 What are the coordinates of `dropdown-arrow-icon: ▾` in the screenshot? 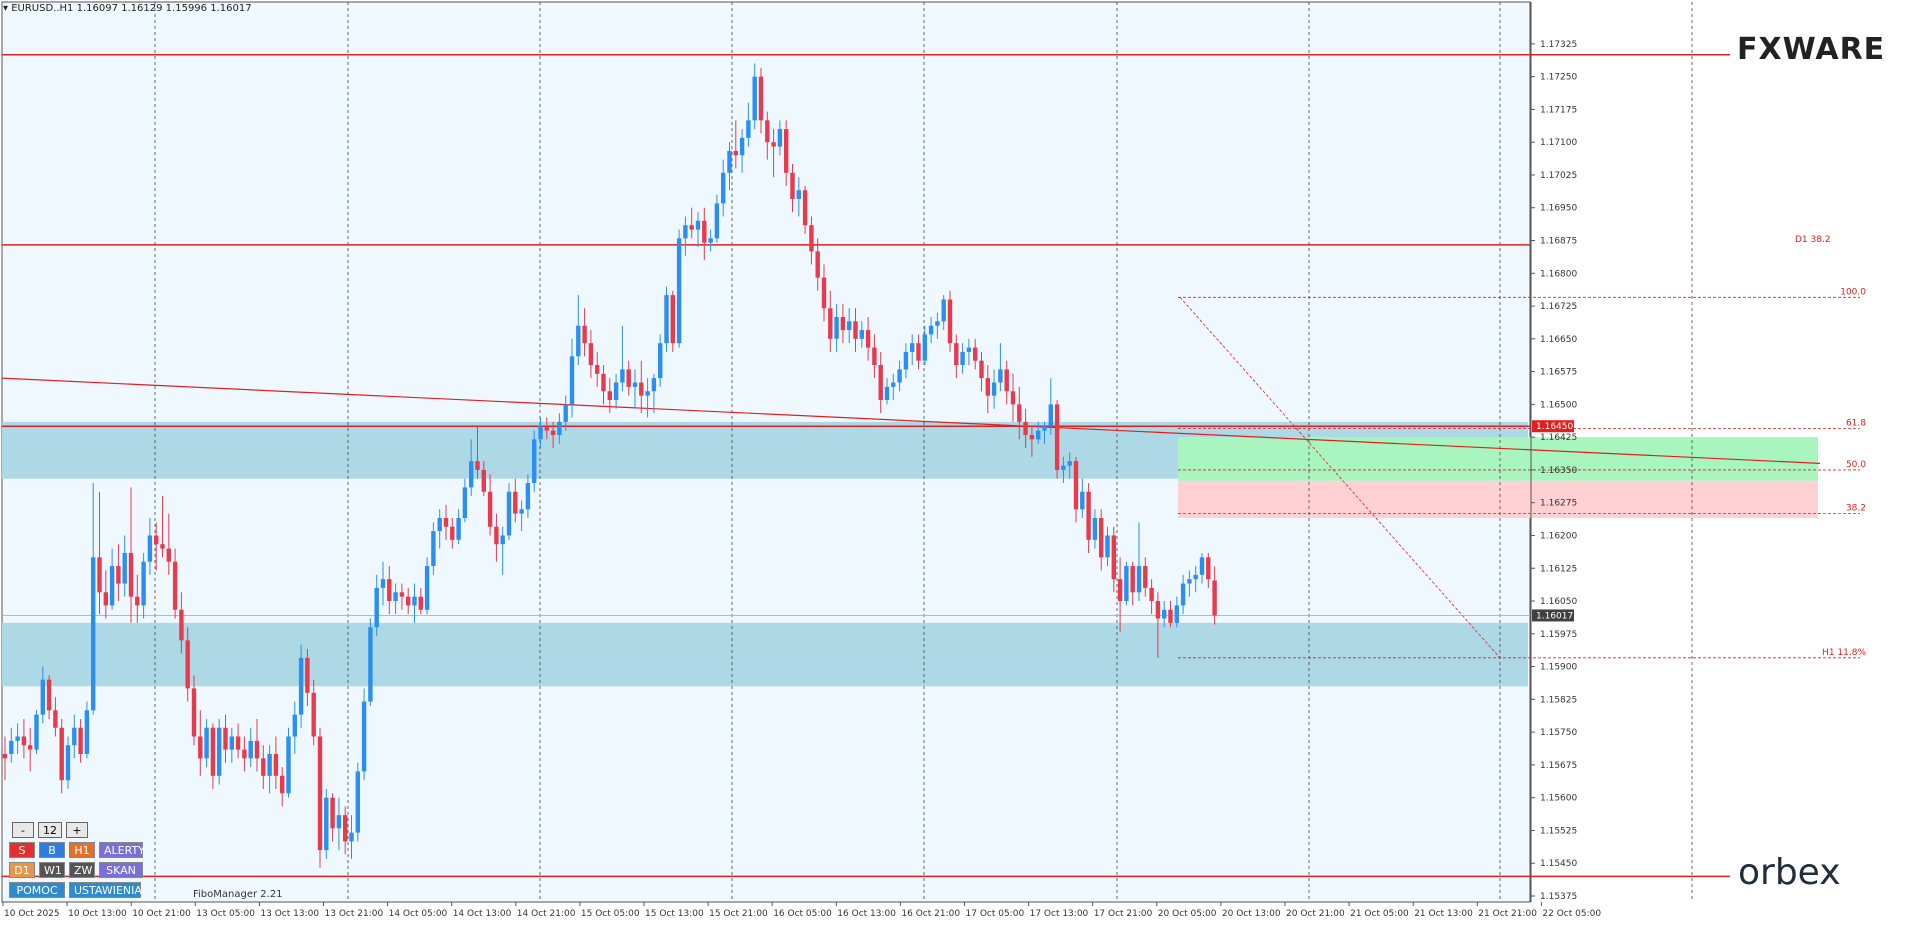 It's located at (6, 8).